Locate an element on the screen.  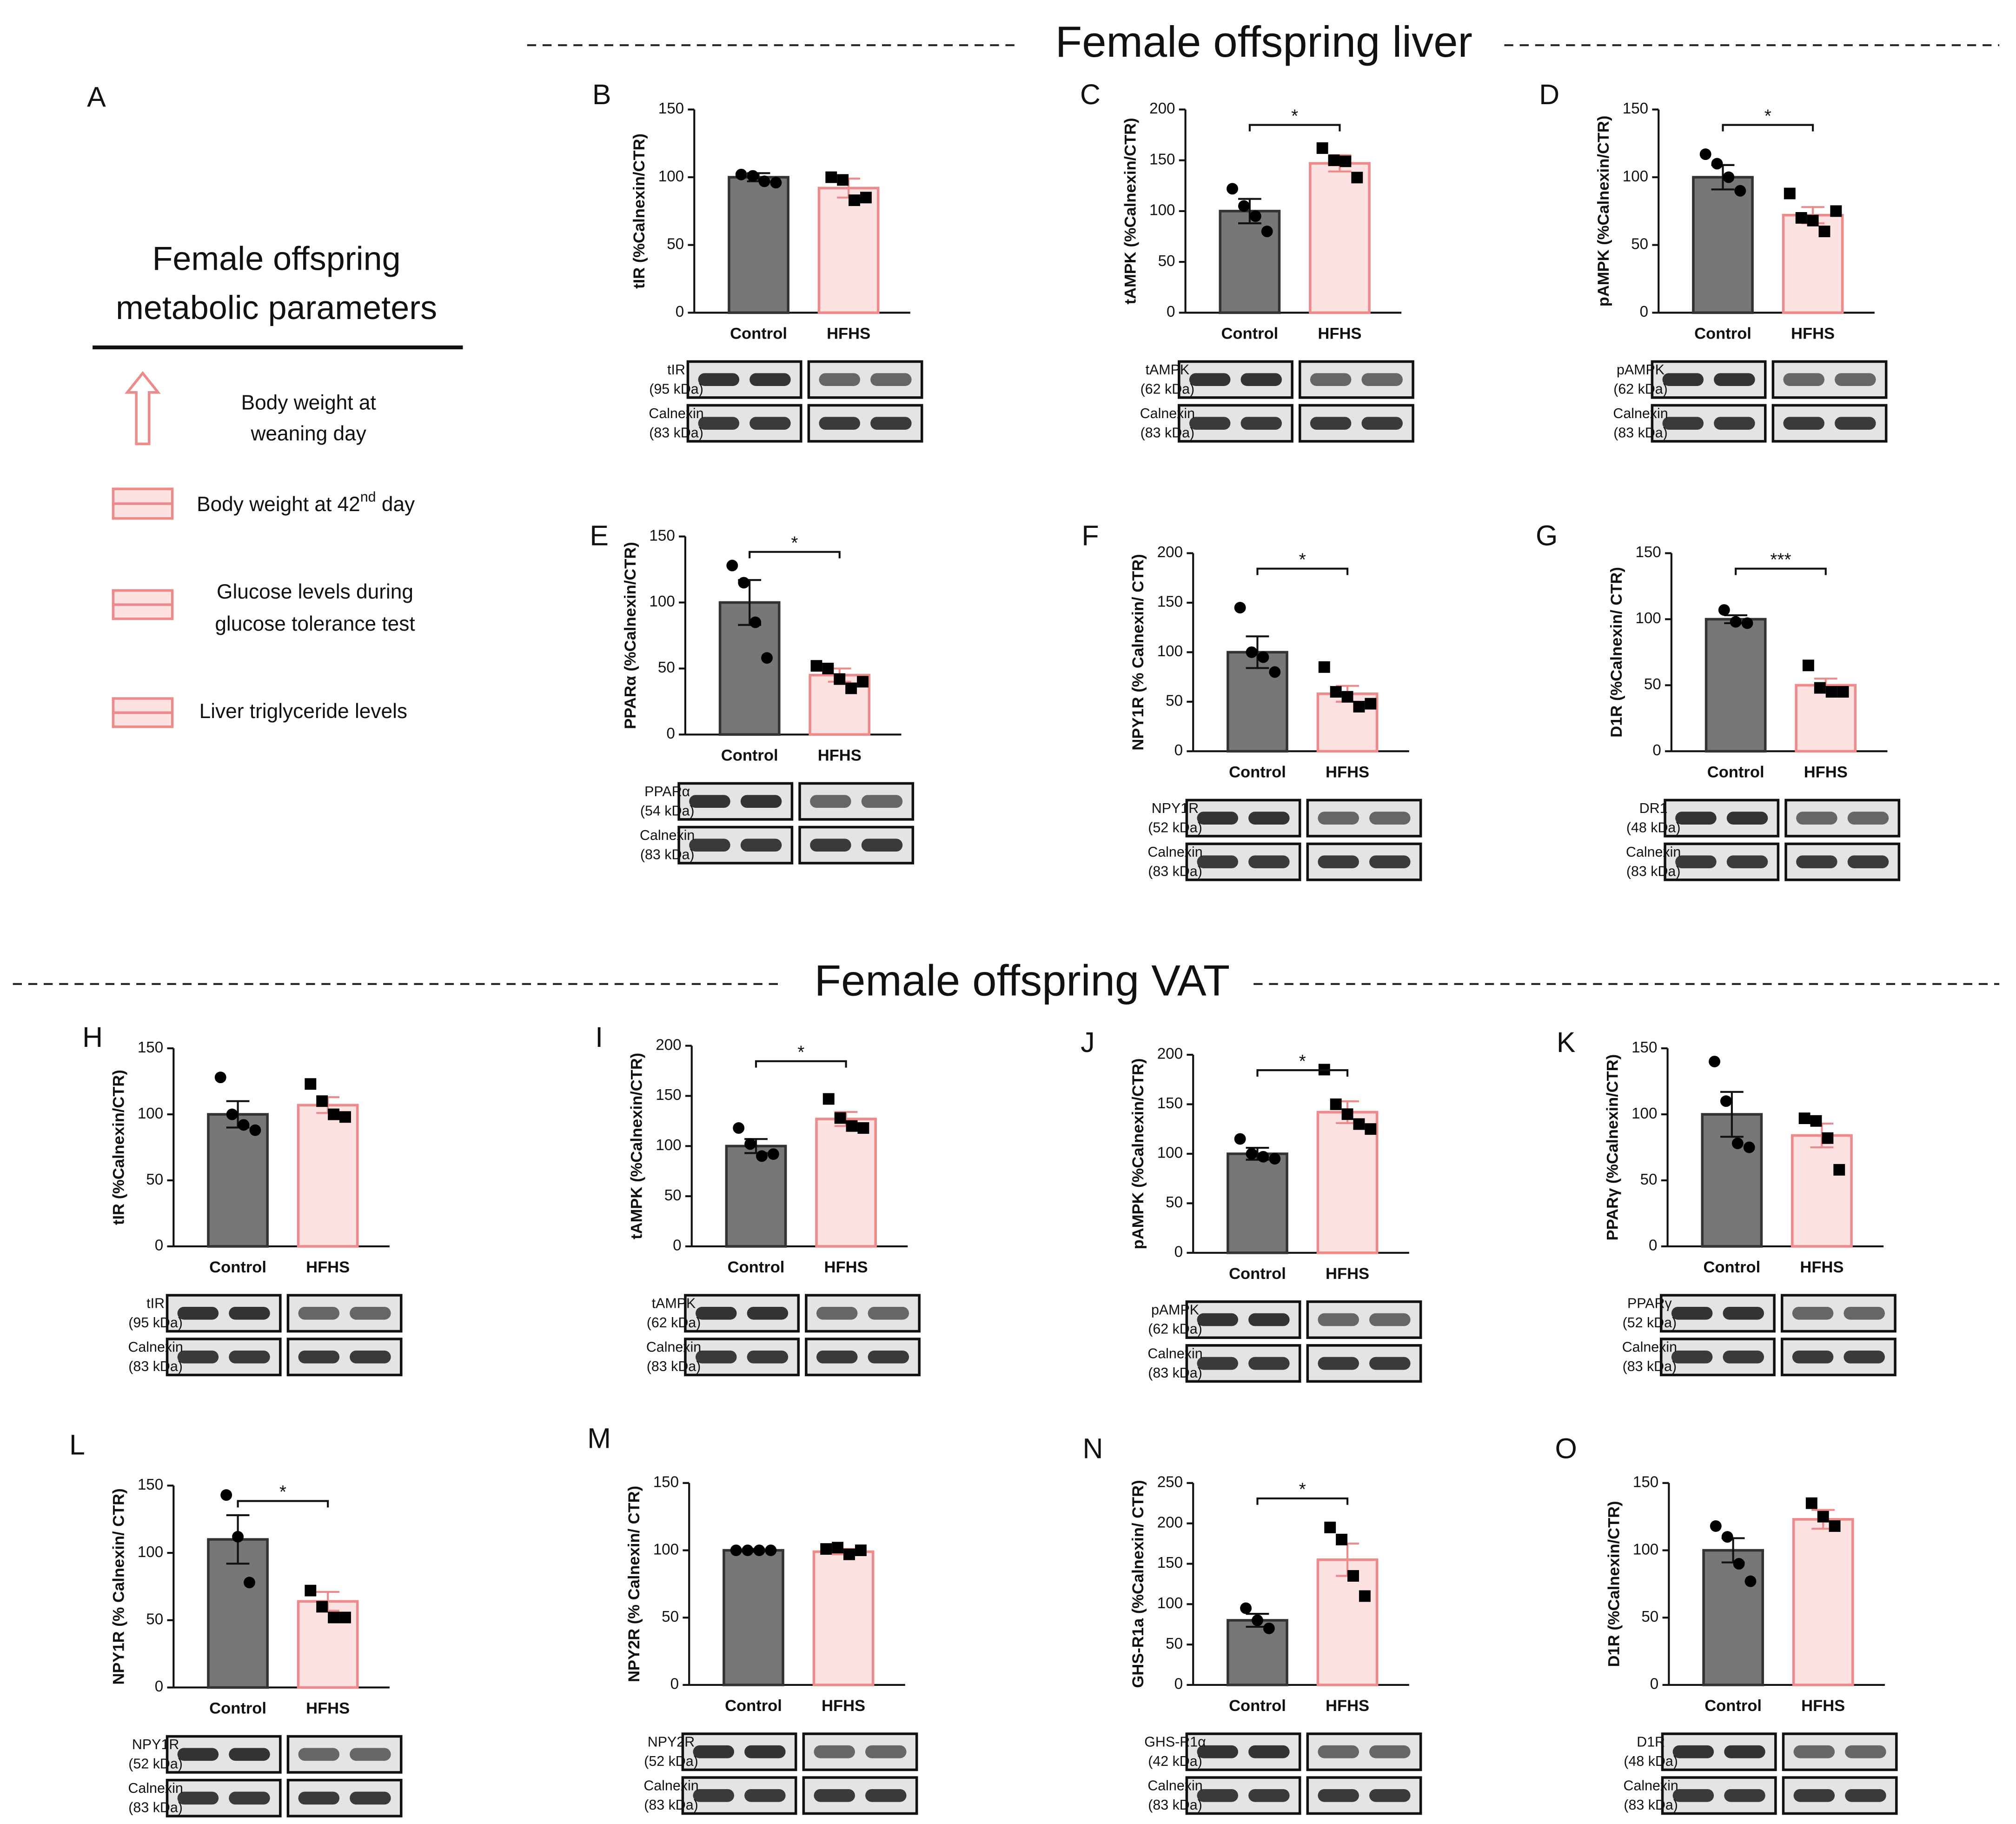
y-axis-label: NPY1R (% Calnexin/ CTR) is located at coordinates (118, 1586).